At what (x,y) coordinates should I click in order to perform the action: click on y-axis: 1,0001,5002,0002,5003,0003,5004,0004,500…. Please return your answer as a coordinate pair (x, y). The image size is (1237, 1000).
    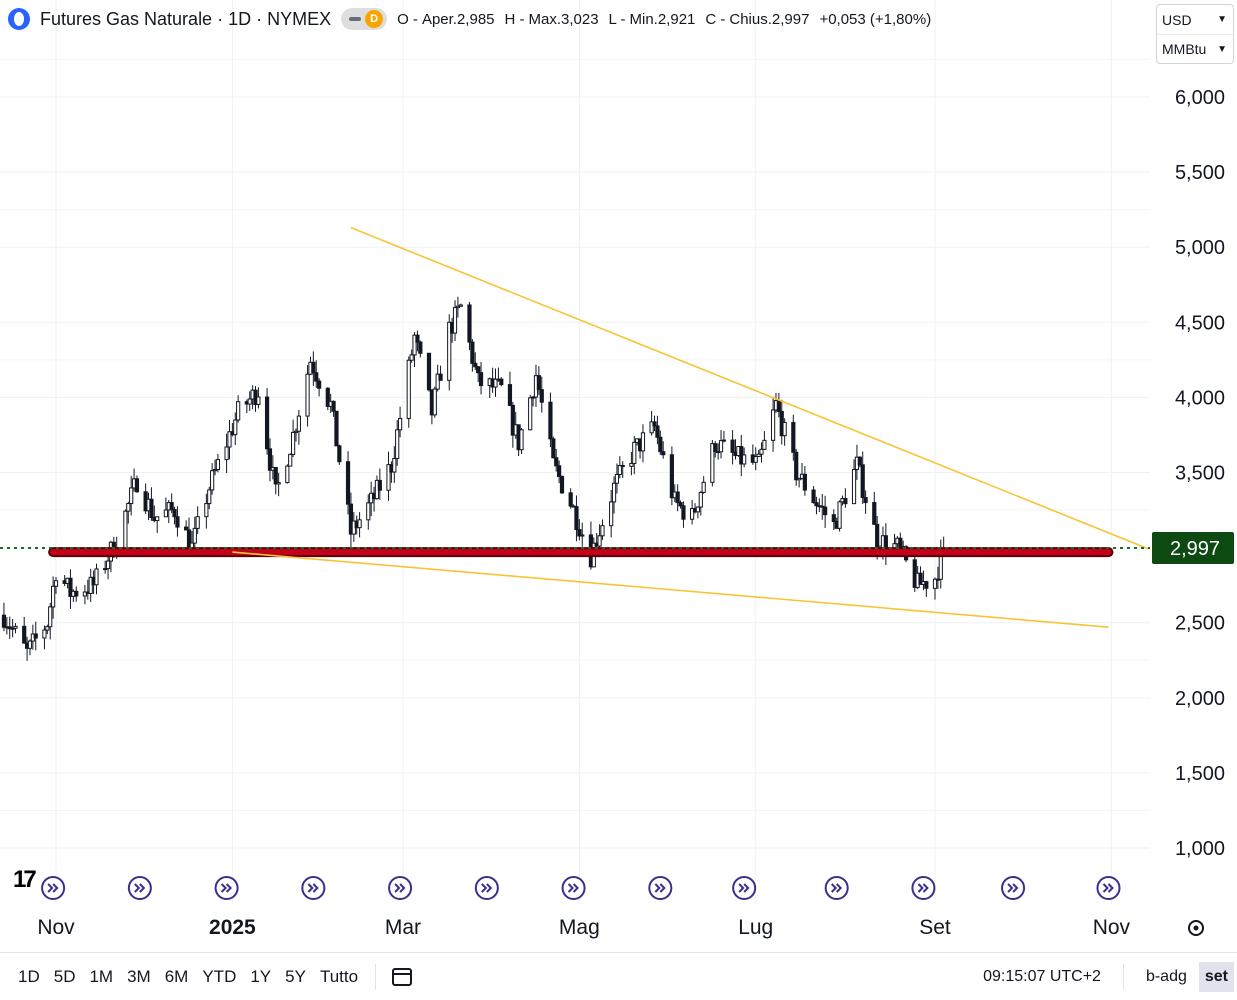
    Looking at the image, I should click on (1200, 473).